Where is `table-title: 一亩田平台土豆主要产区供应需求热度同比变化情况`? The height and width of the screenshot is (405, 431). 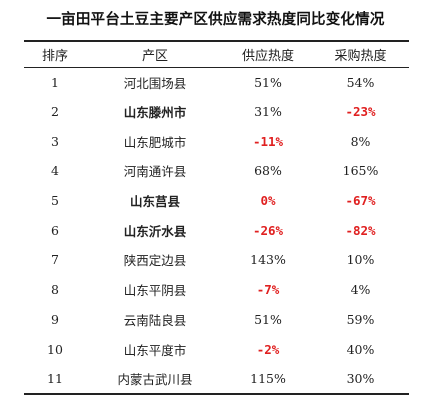
table-title: 一亩田平台土豆主要产区供应需求热度同比变化情况 is located at coordinates (215, 20).